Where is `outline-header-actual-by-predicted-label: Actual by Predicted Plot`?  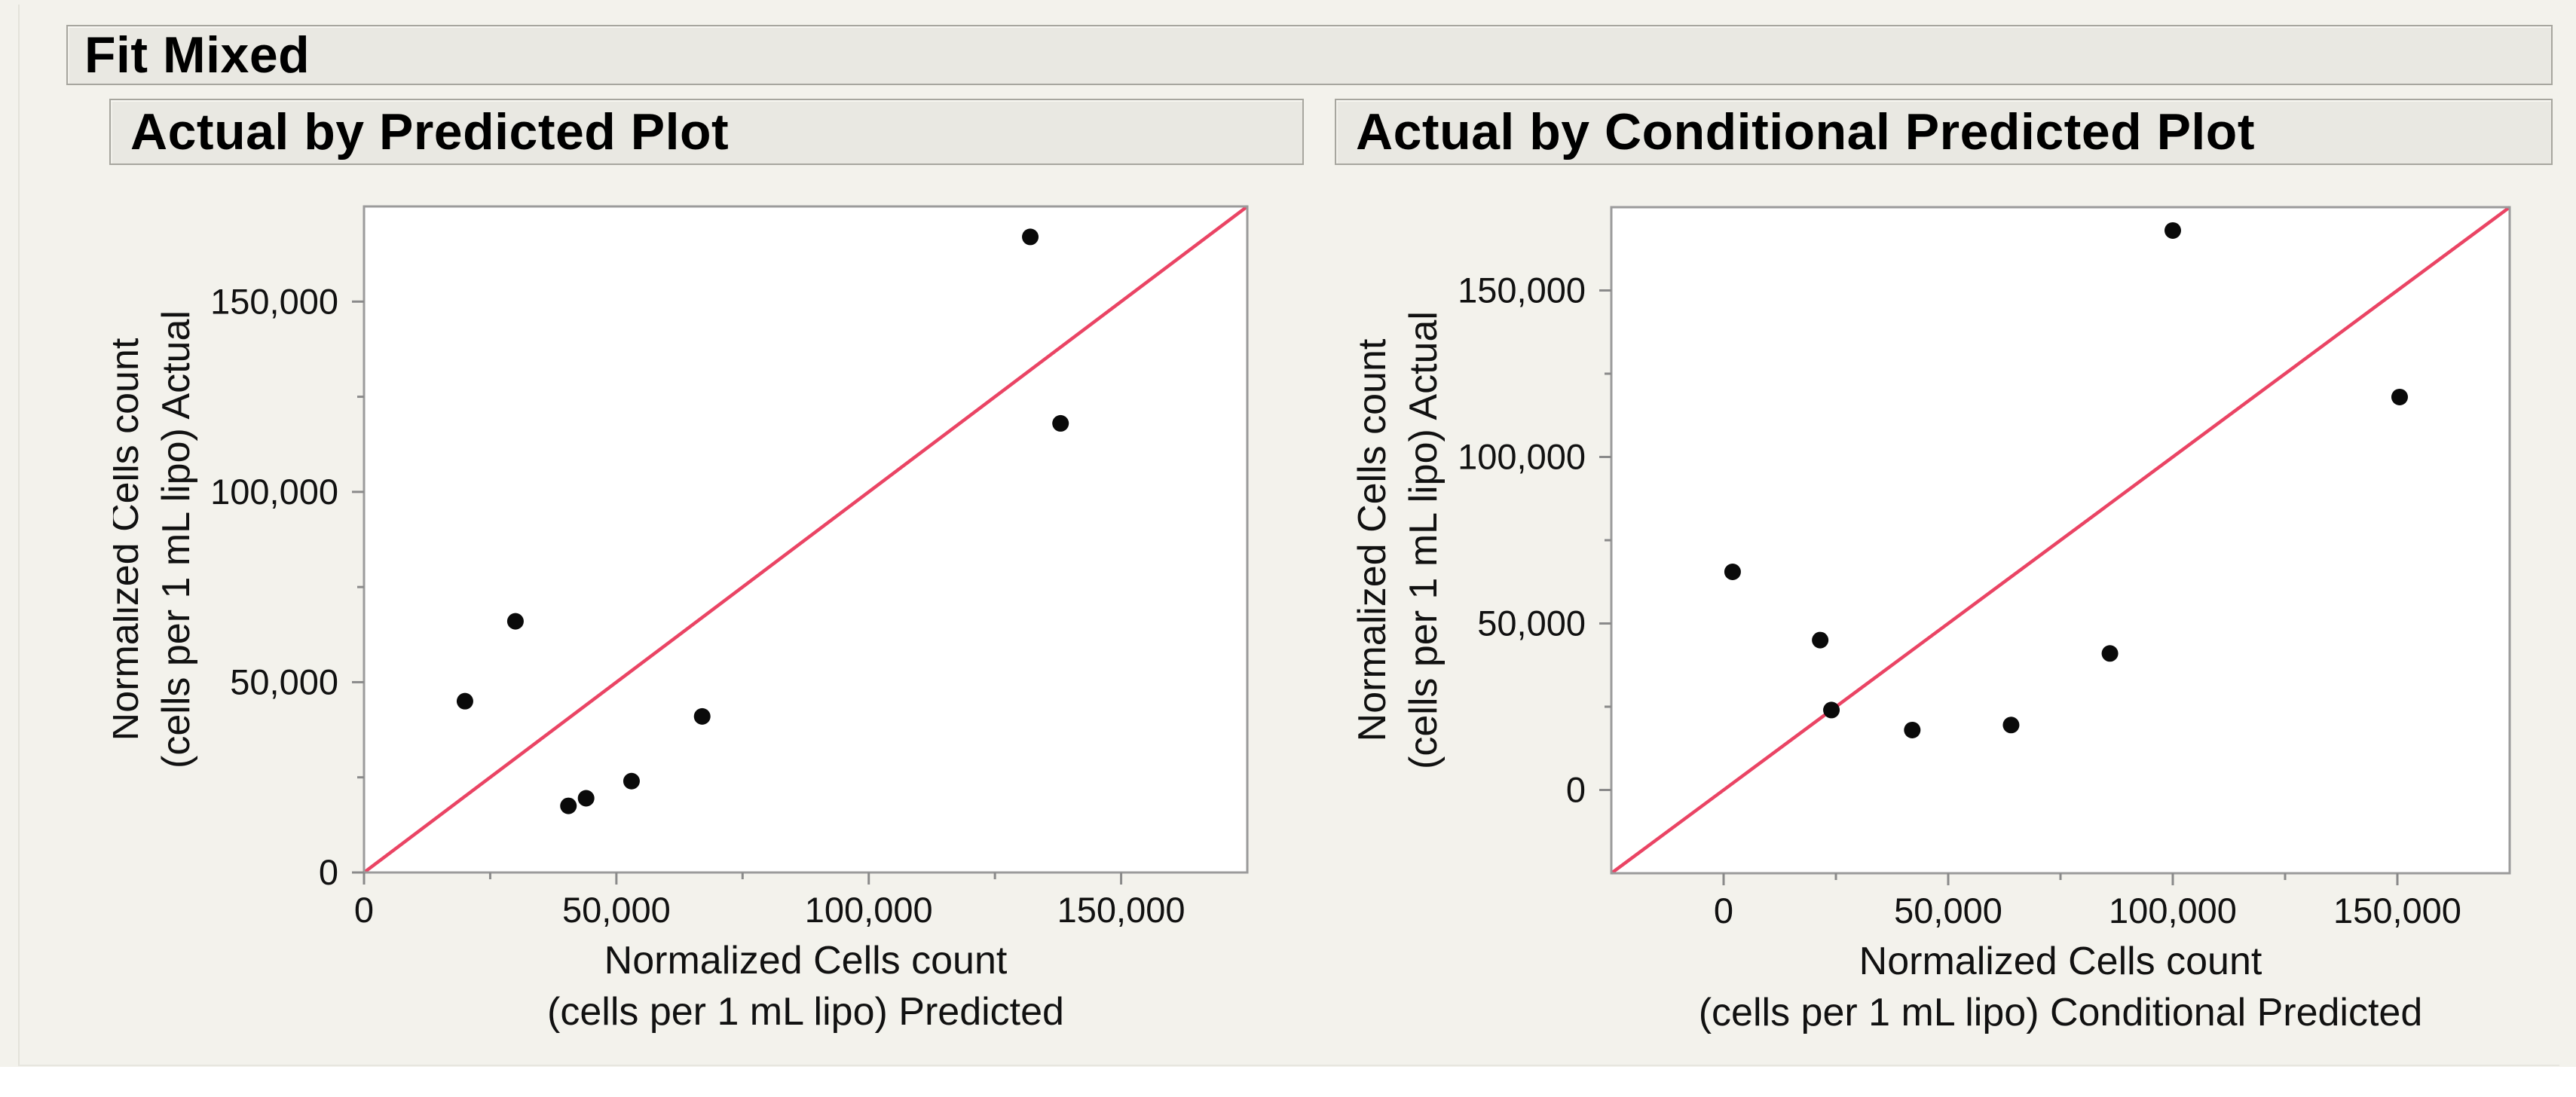
outline-header-actual-by-predicted-label: Actual by Predicted Plot is located at coordinates (430, 131).